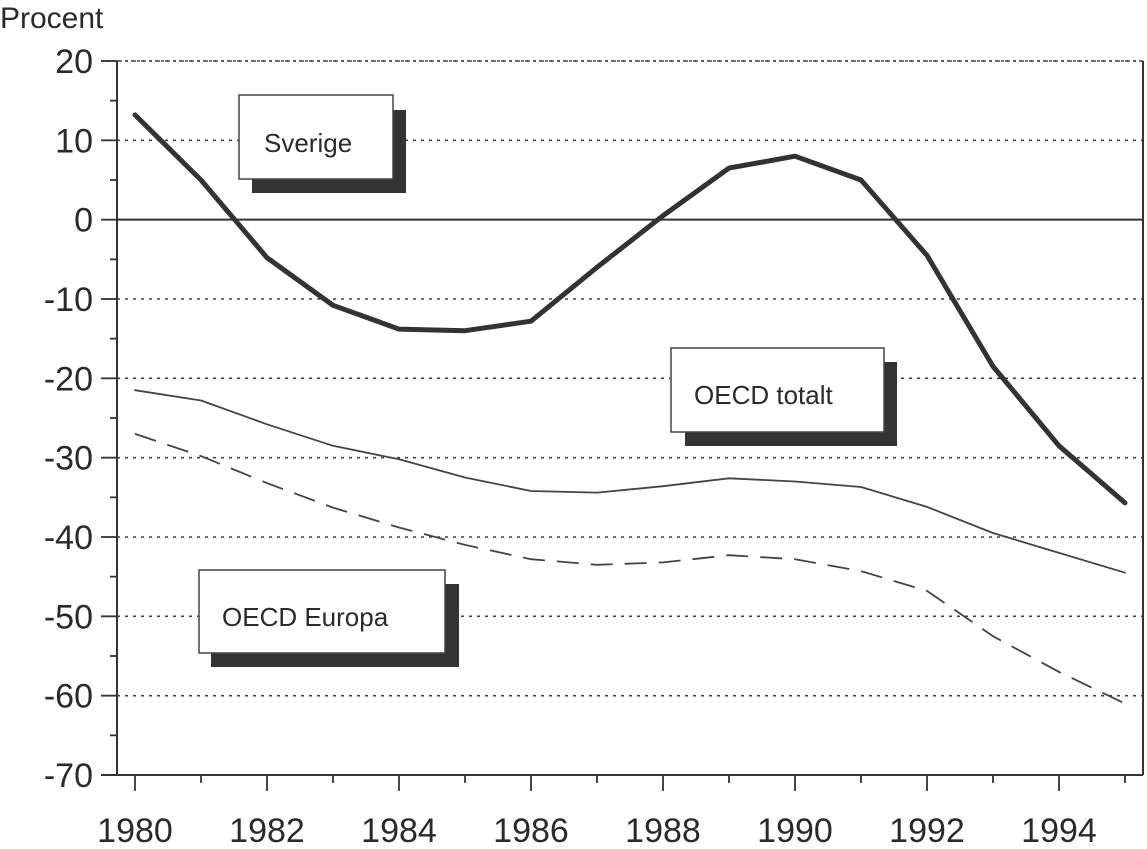 The image size is (1147, 849). I want to click on x-tick-label: 1988, so click(663, 830).